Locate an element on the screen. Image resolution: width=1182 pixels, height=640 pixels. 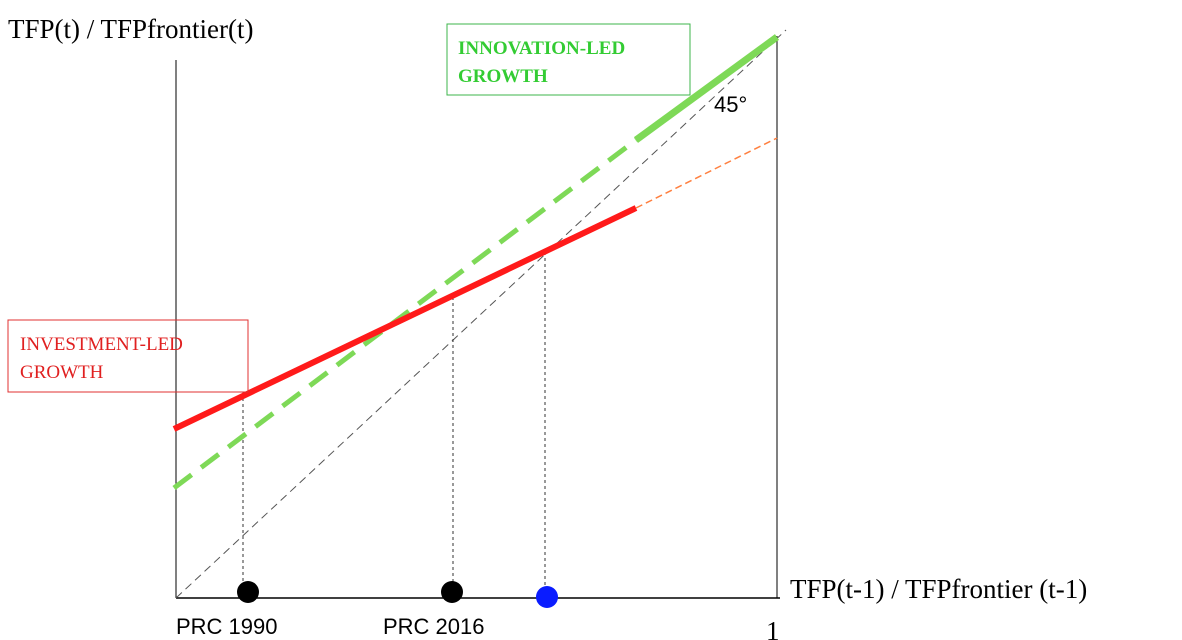
innovation-solid is located at coordinates (706, 88).